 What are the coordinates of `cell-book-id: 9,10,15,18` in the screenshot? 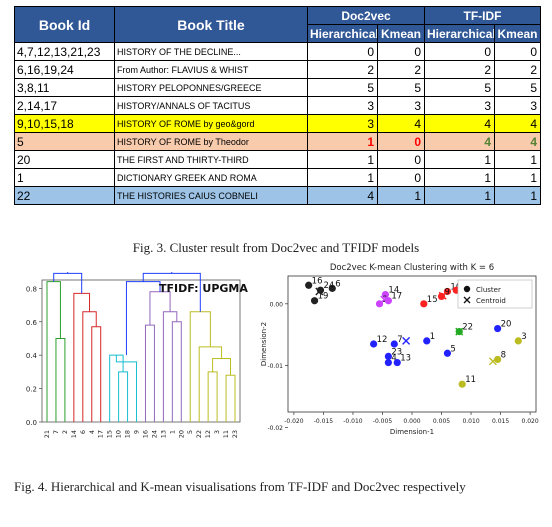 It's located at (64, 123).